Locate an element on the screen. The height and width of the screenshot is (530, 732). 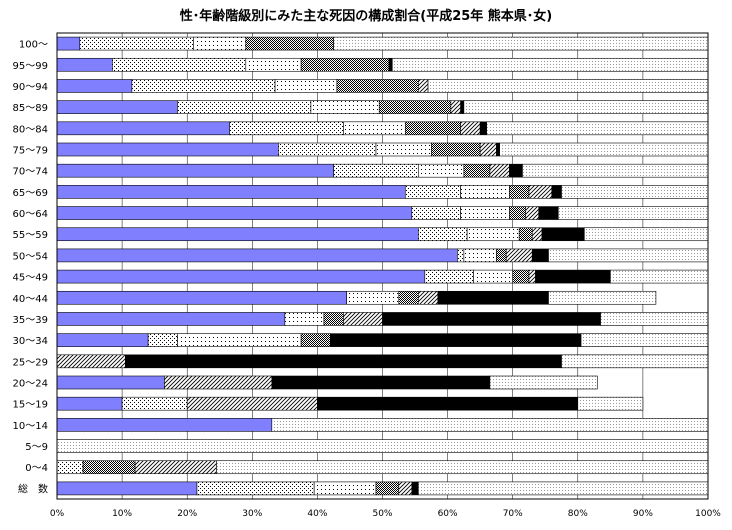
category-label: 55～59 is located at coordinates (30, 235).